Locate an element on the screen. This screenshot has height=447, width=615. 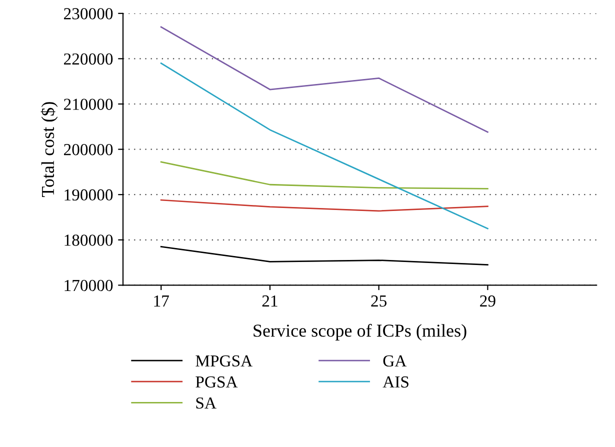
y-tick-label: 200000 is located at coordinates (88, 150).